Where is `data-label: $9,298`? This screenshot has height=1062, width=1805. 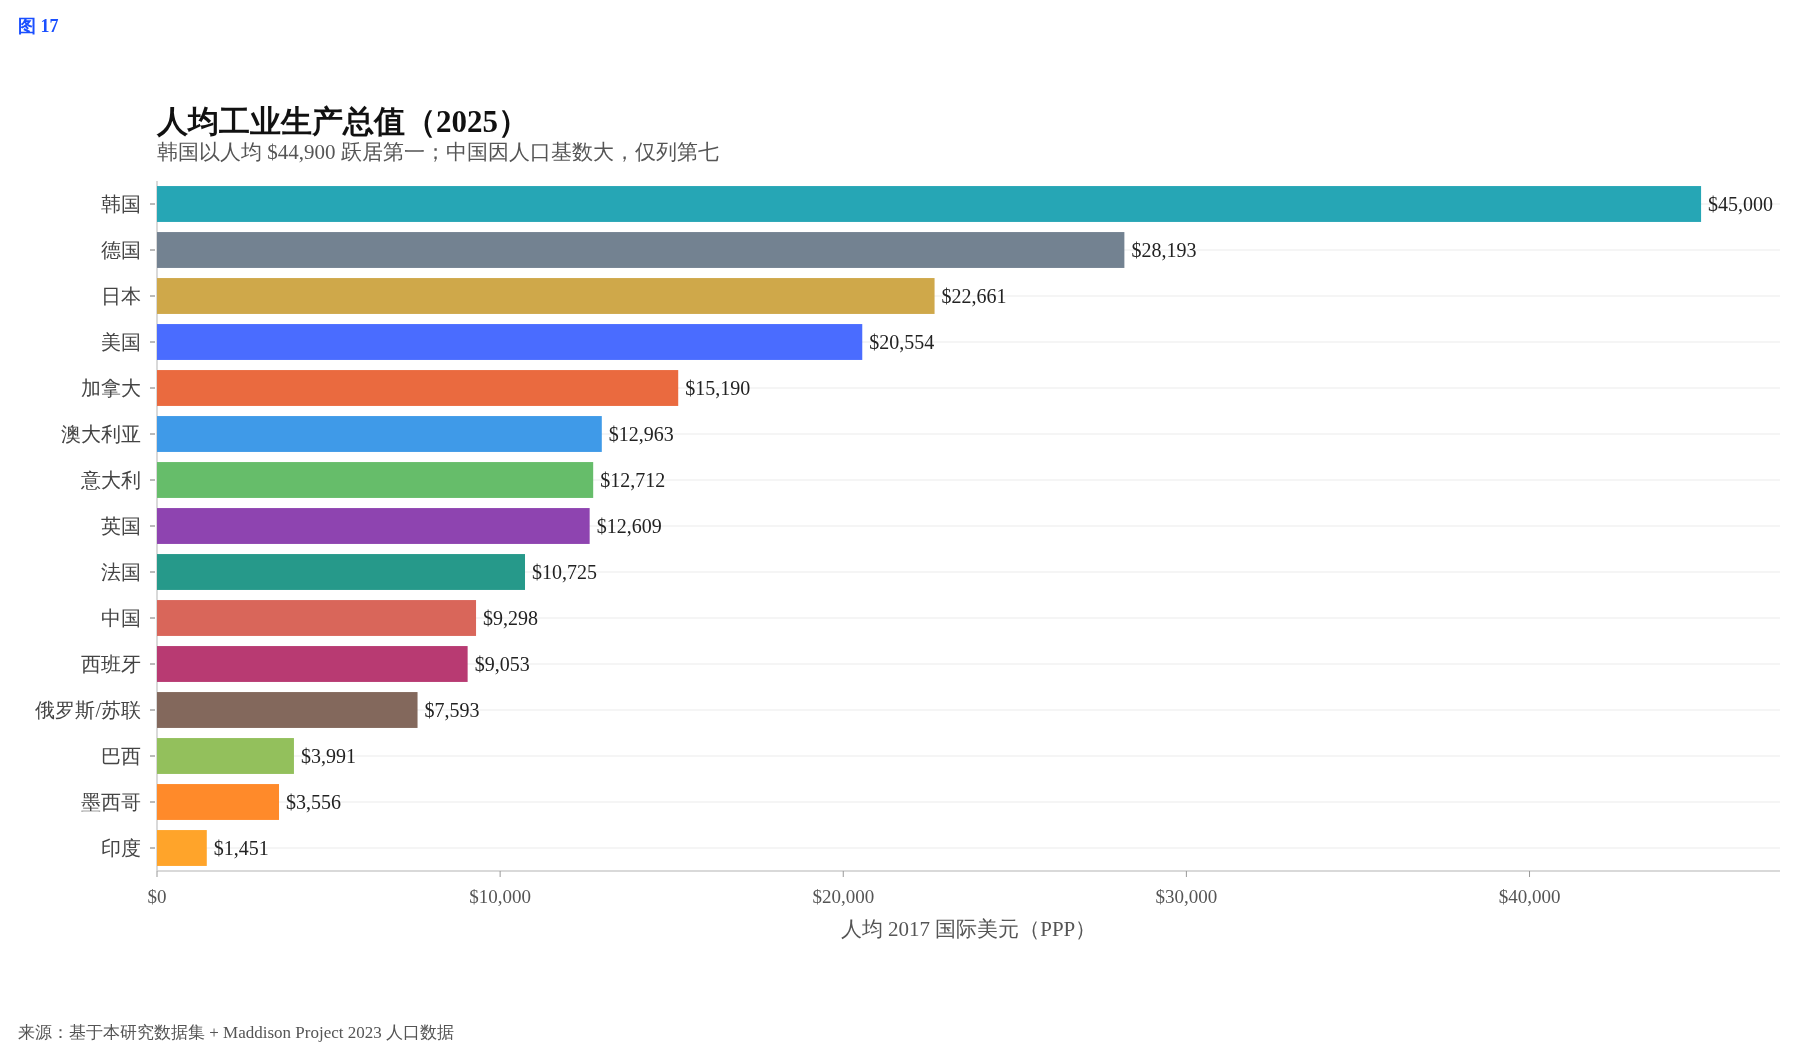
data-label: $9,298 is located at coordinates (511, 618).